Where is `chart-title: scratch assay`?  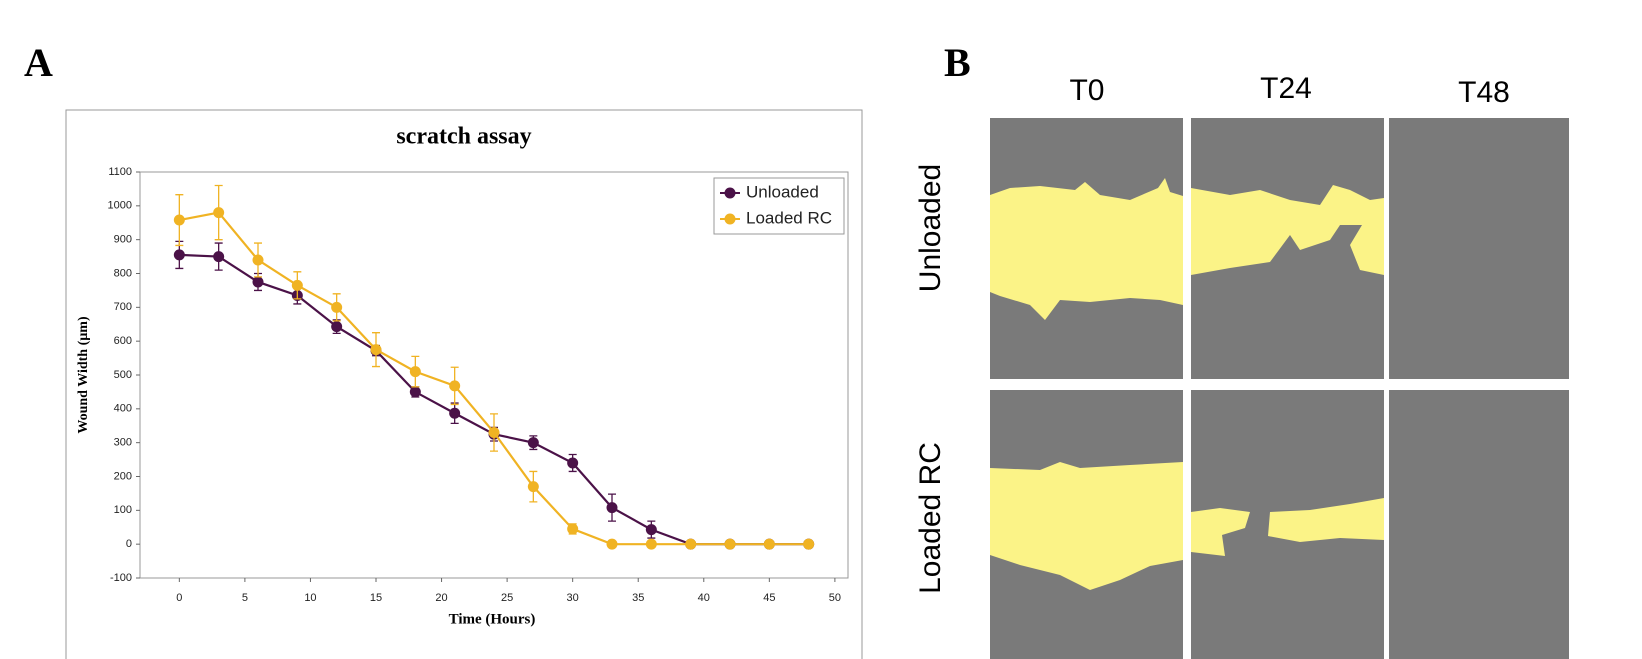 chart-title: scratch assay is located at coordinates (463, 137).